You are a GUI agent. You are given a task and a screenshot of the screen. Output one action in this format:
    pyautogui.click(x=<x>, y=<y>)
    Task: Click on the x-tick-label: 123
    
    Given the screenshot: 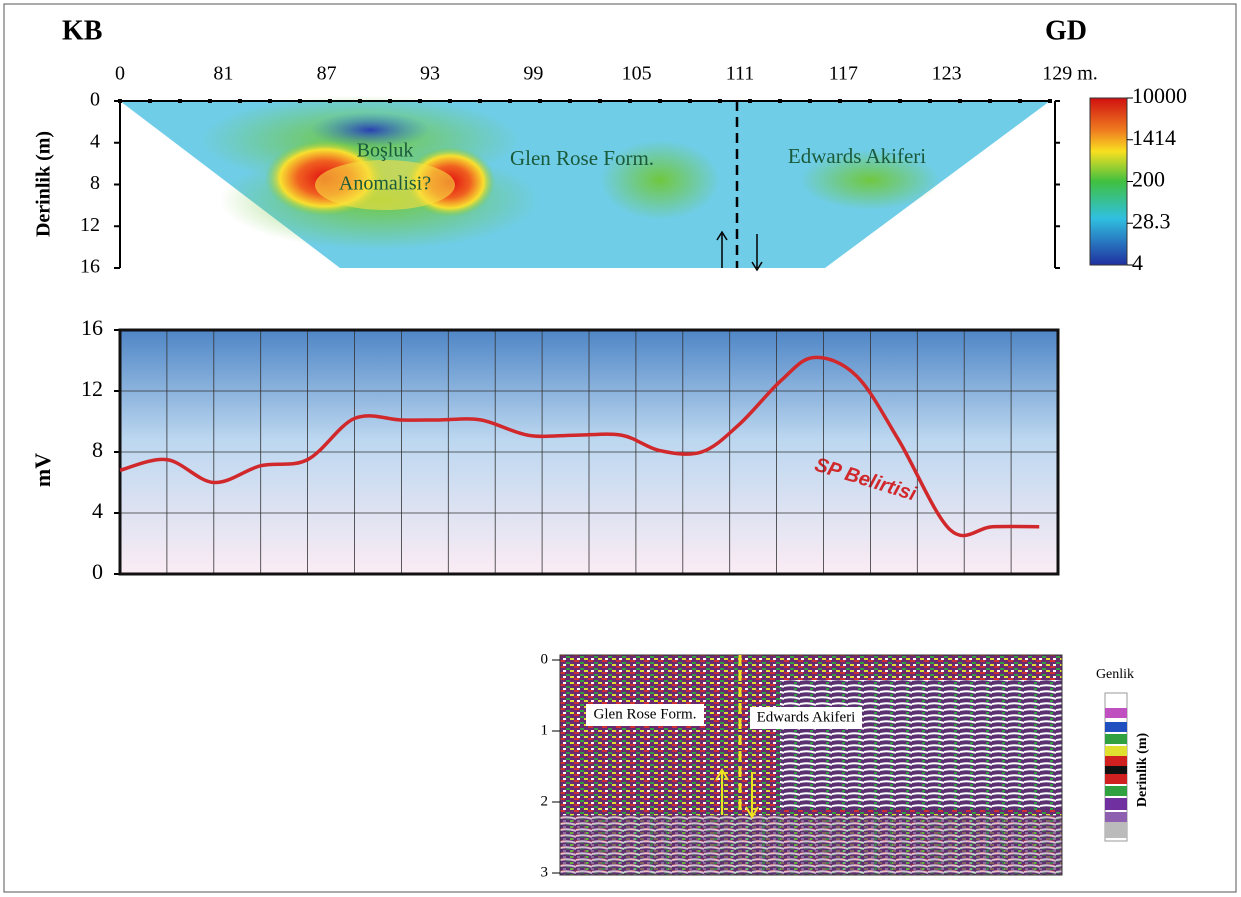 What is the action you would take?
    pyautogui.click(x=947, y=74)
    